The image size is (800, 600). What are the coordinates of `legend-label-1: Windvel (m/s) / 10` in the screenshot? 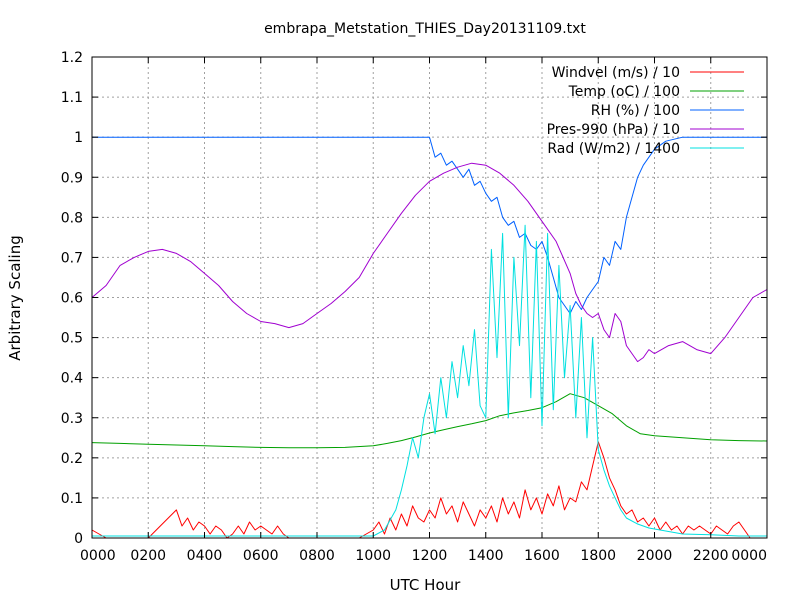 It's located at (616, 73).